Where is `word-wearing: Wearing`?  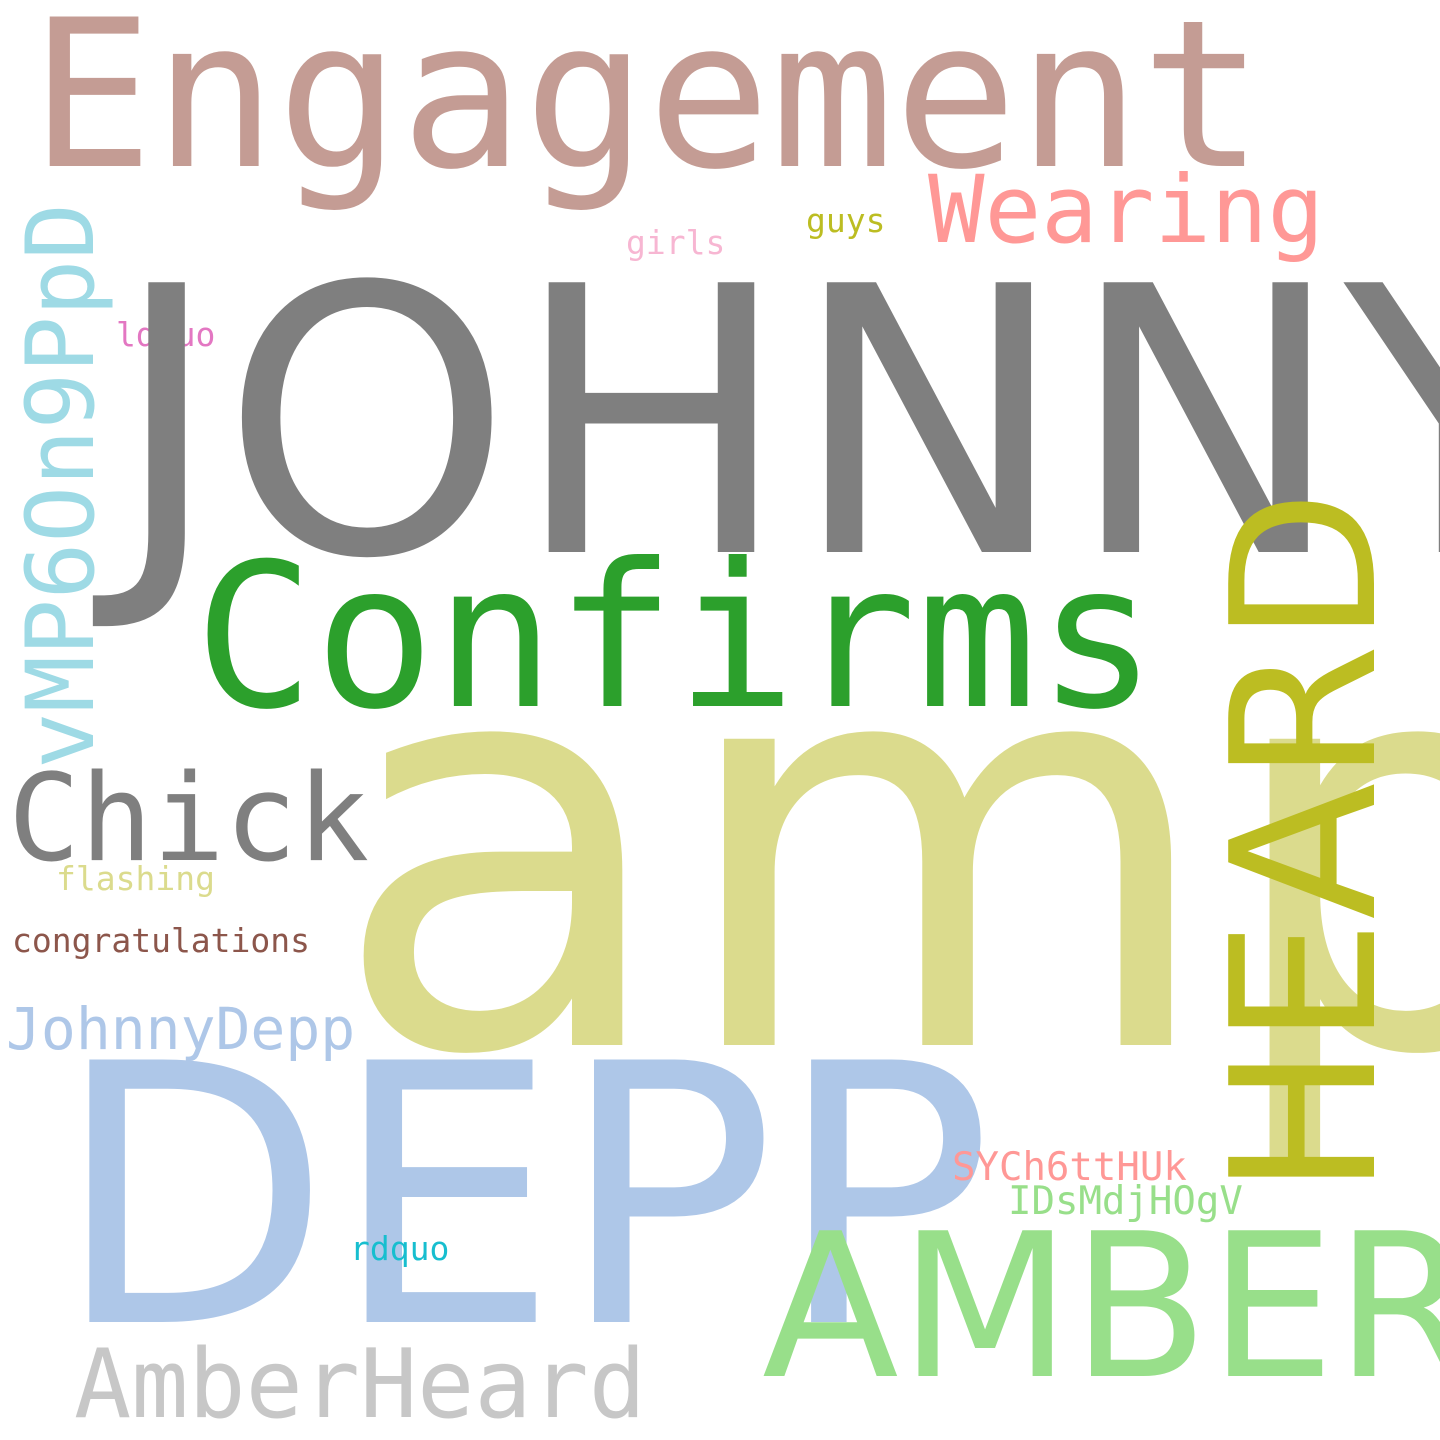 word-wearing: Wearing is located at coordinates (1126, 210).